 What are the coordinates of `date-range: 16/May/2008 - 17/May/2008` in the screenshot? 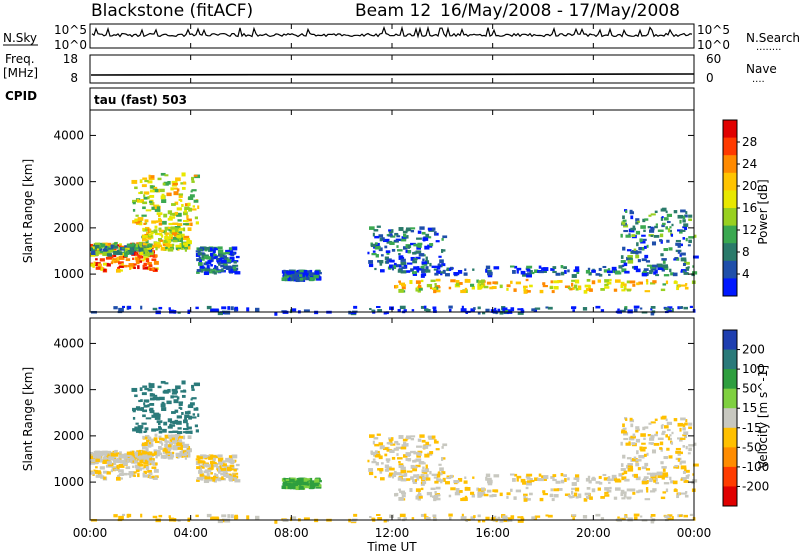 It's located at (560, 11).